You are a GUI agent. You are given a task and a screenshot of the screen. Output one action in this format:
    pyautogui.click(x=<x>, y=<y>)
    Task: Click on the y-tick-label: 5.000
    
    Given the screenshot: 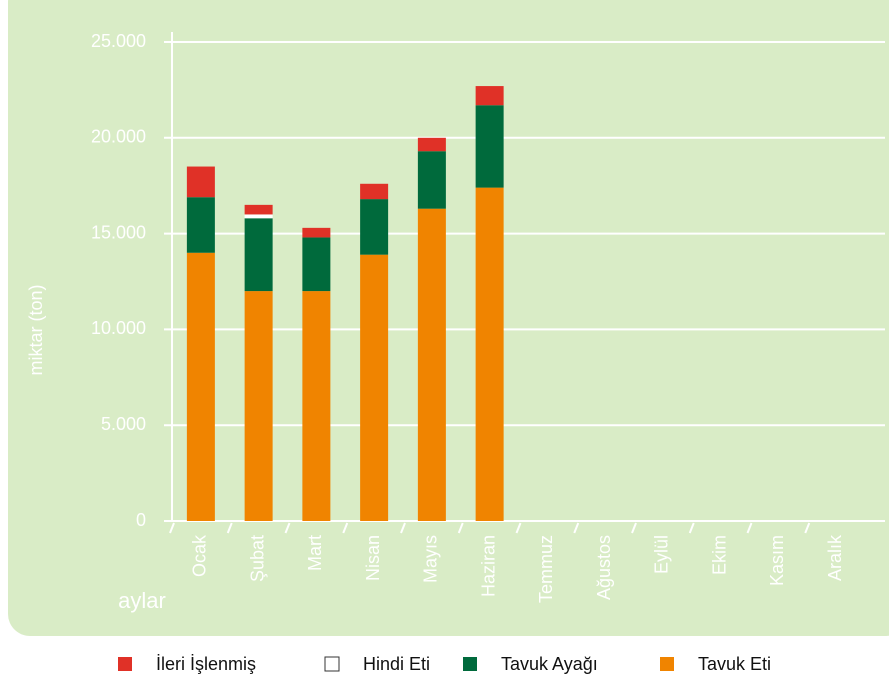 What is the action you would take?
    pyautogui.click(x=123, y=424)
    